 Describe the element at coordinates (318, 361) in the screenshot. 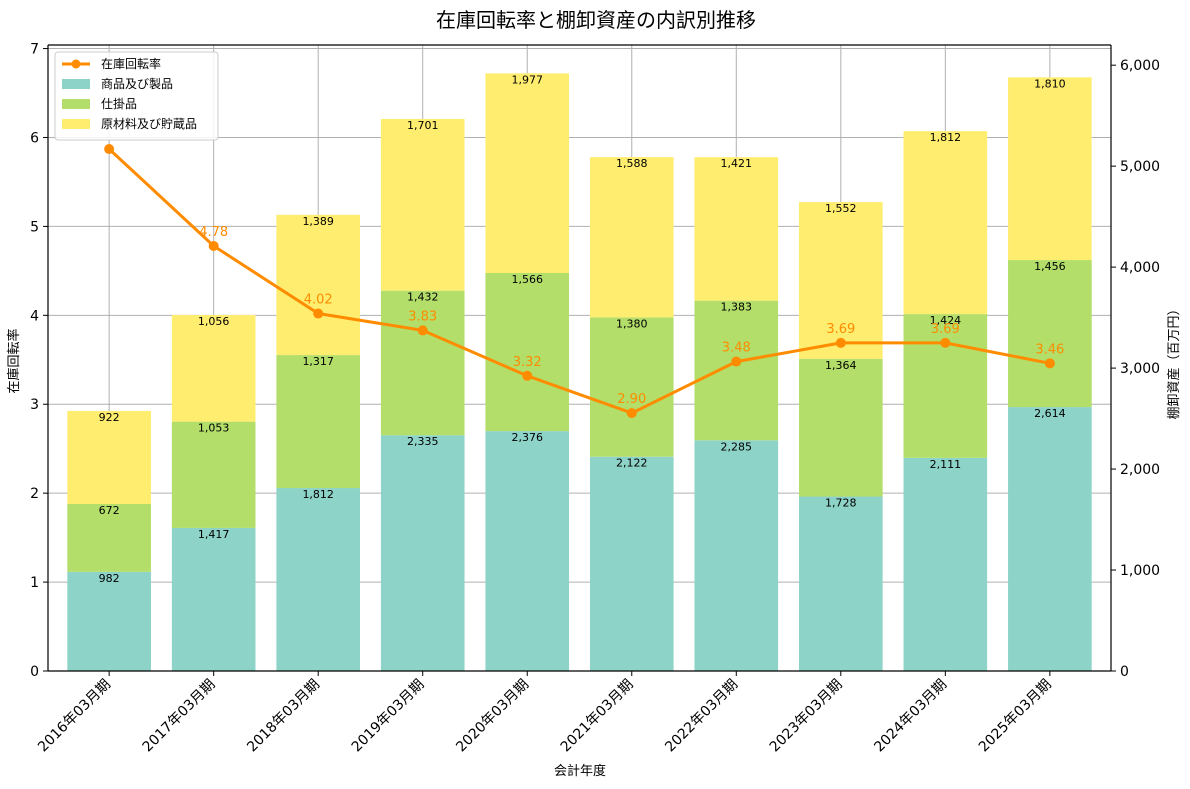

I see `bar-value-label: 1,317` at that location.